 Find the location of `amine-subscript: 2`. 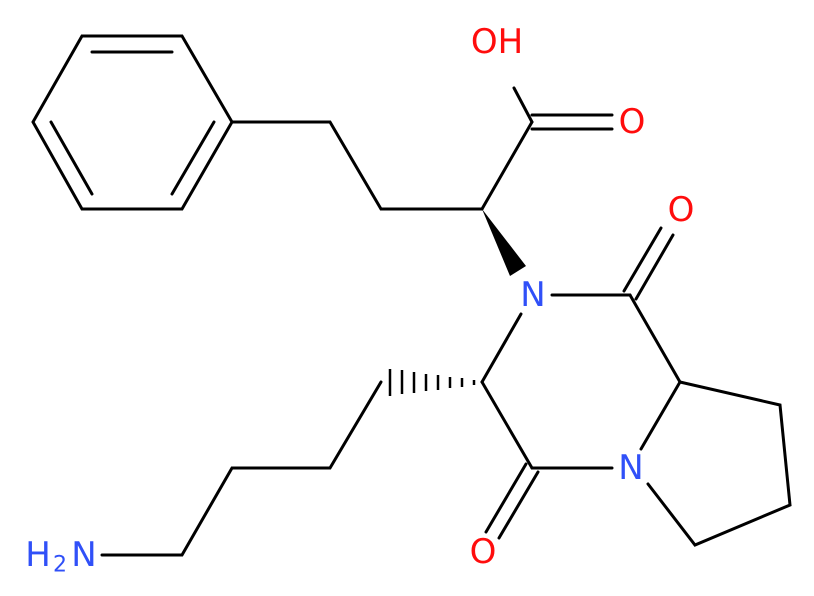

amine-subscript: 2 is located at coordinates (60, 565).